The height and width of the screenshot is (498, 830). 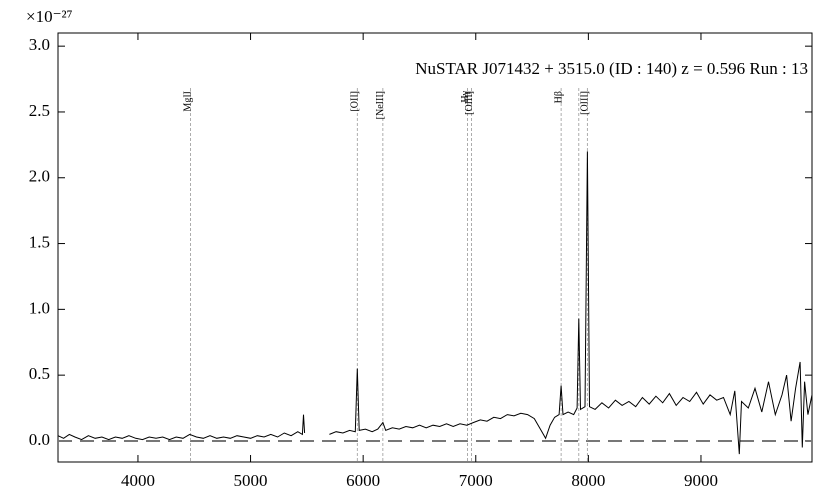 What do you see at coordinates (251, 480) in the screenshot?
I see `x-tick-label: 5000` at bounding box center [251, 480].